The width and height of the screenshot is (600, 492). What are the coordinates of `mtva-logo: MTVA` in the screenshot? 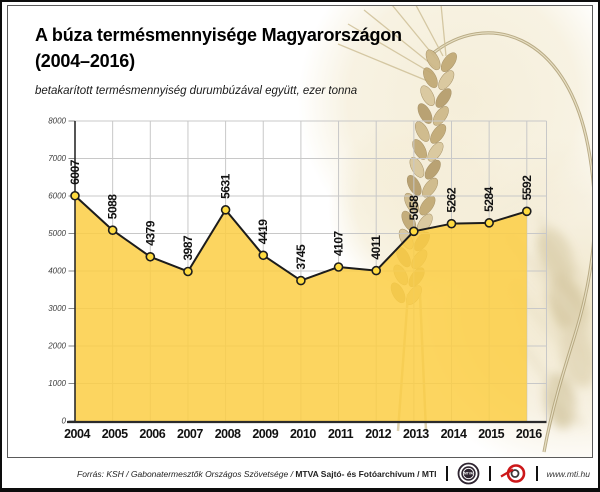 It's located at (468, 473).